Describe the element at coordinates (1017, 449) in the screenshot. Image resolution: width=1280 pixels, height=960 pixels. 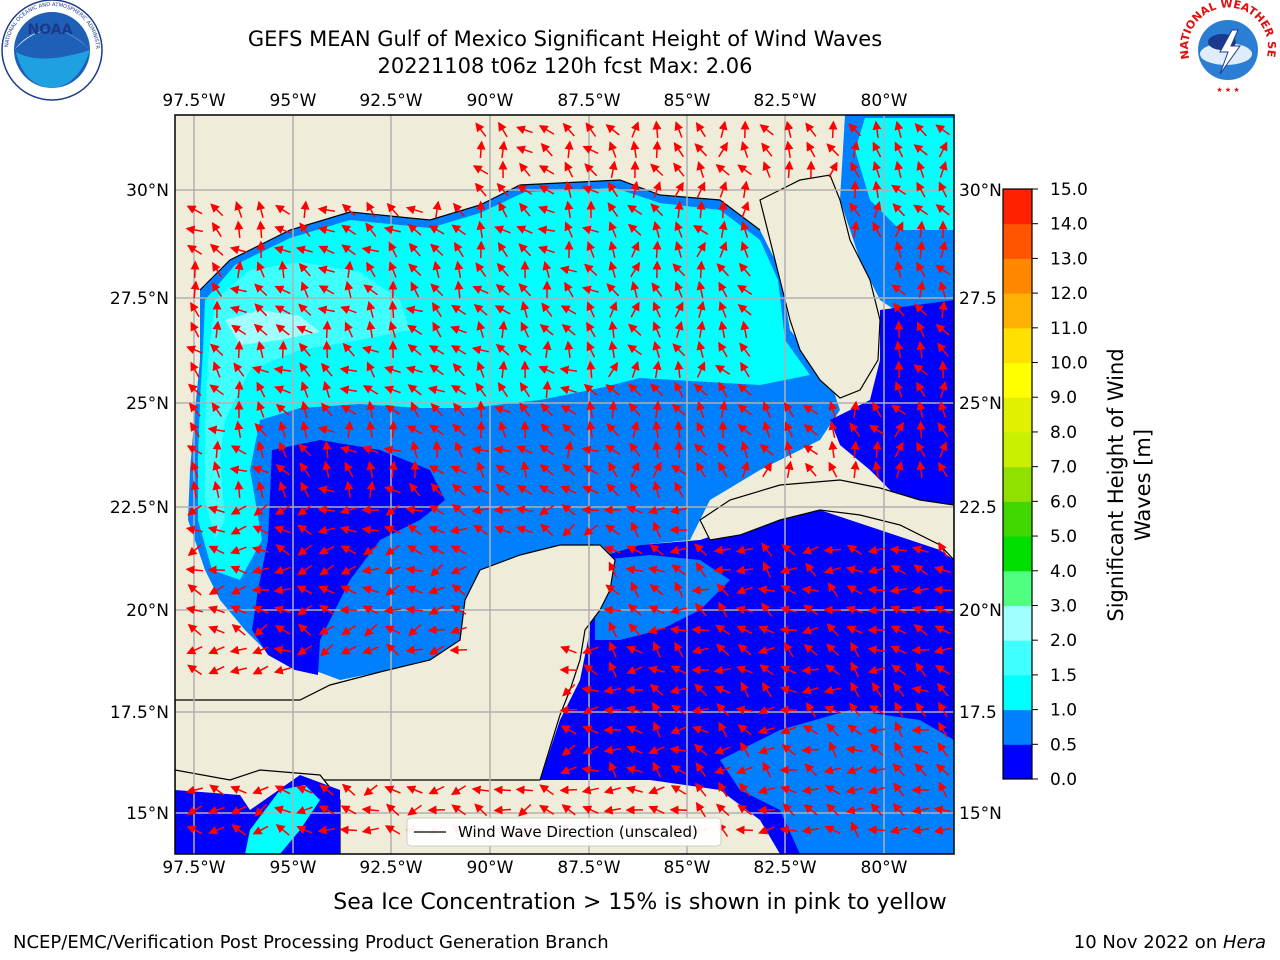
I see `colorbar-segment` at that location.